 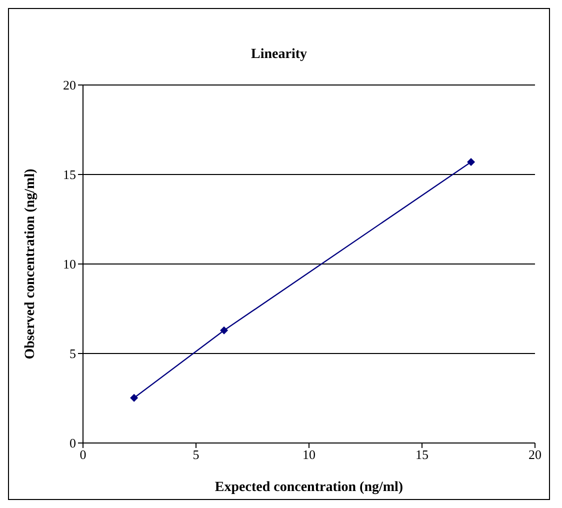 What do you see at coordinates (73, 354) in the screenshot?
I see `y-tick-label: 5` at bounding box center [73, 354].